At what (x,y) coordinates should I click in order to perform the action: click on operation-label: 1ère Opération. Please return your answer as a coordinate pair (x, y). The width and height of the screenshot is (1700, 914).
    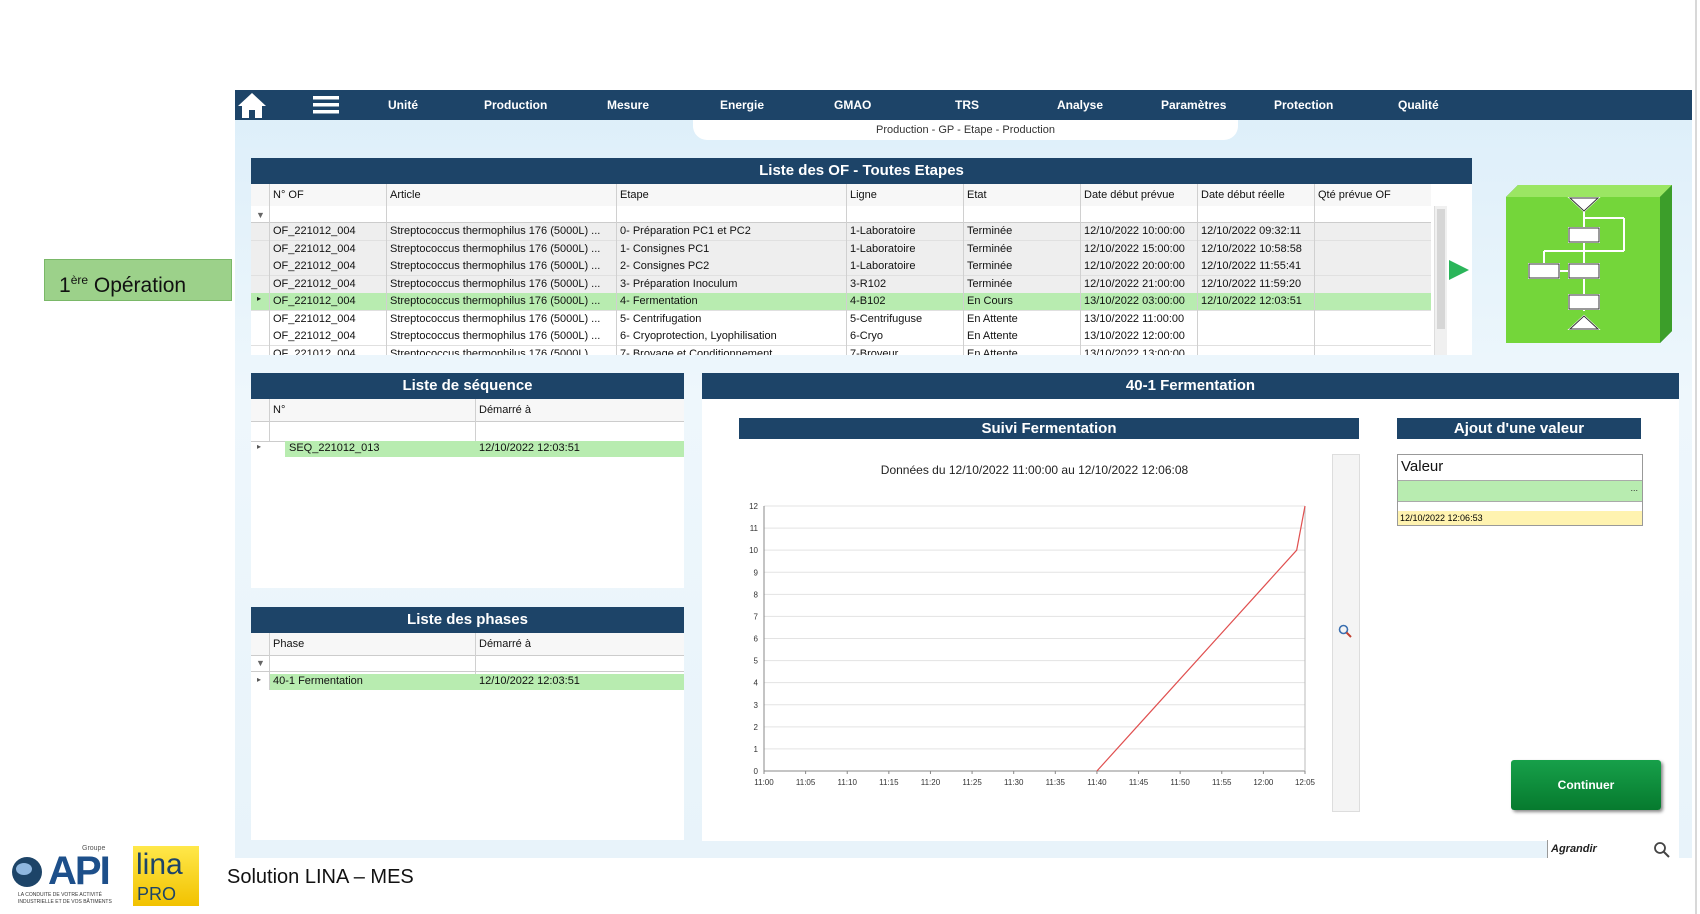
    Looking at the image, I should click on (138, 280).